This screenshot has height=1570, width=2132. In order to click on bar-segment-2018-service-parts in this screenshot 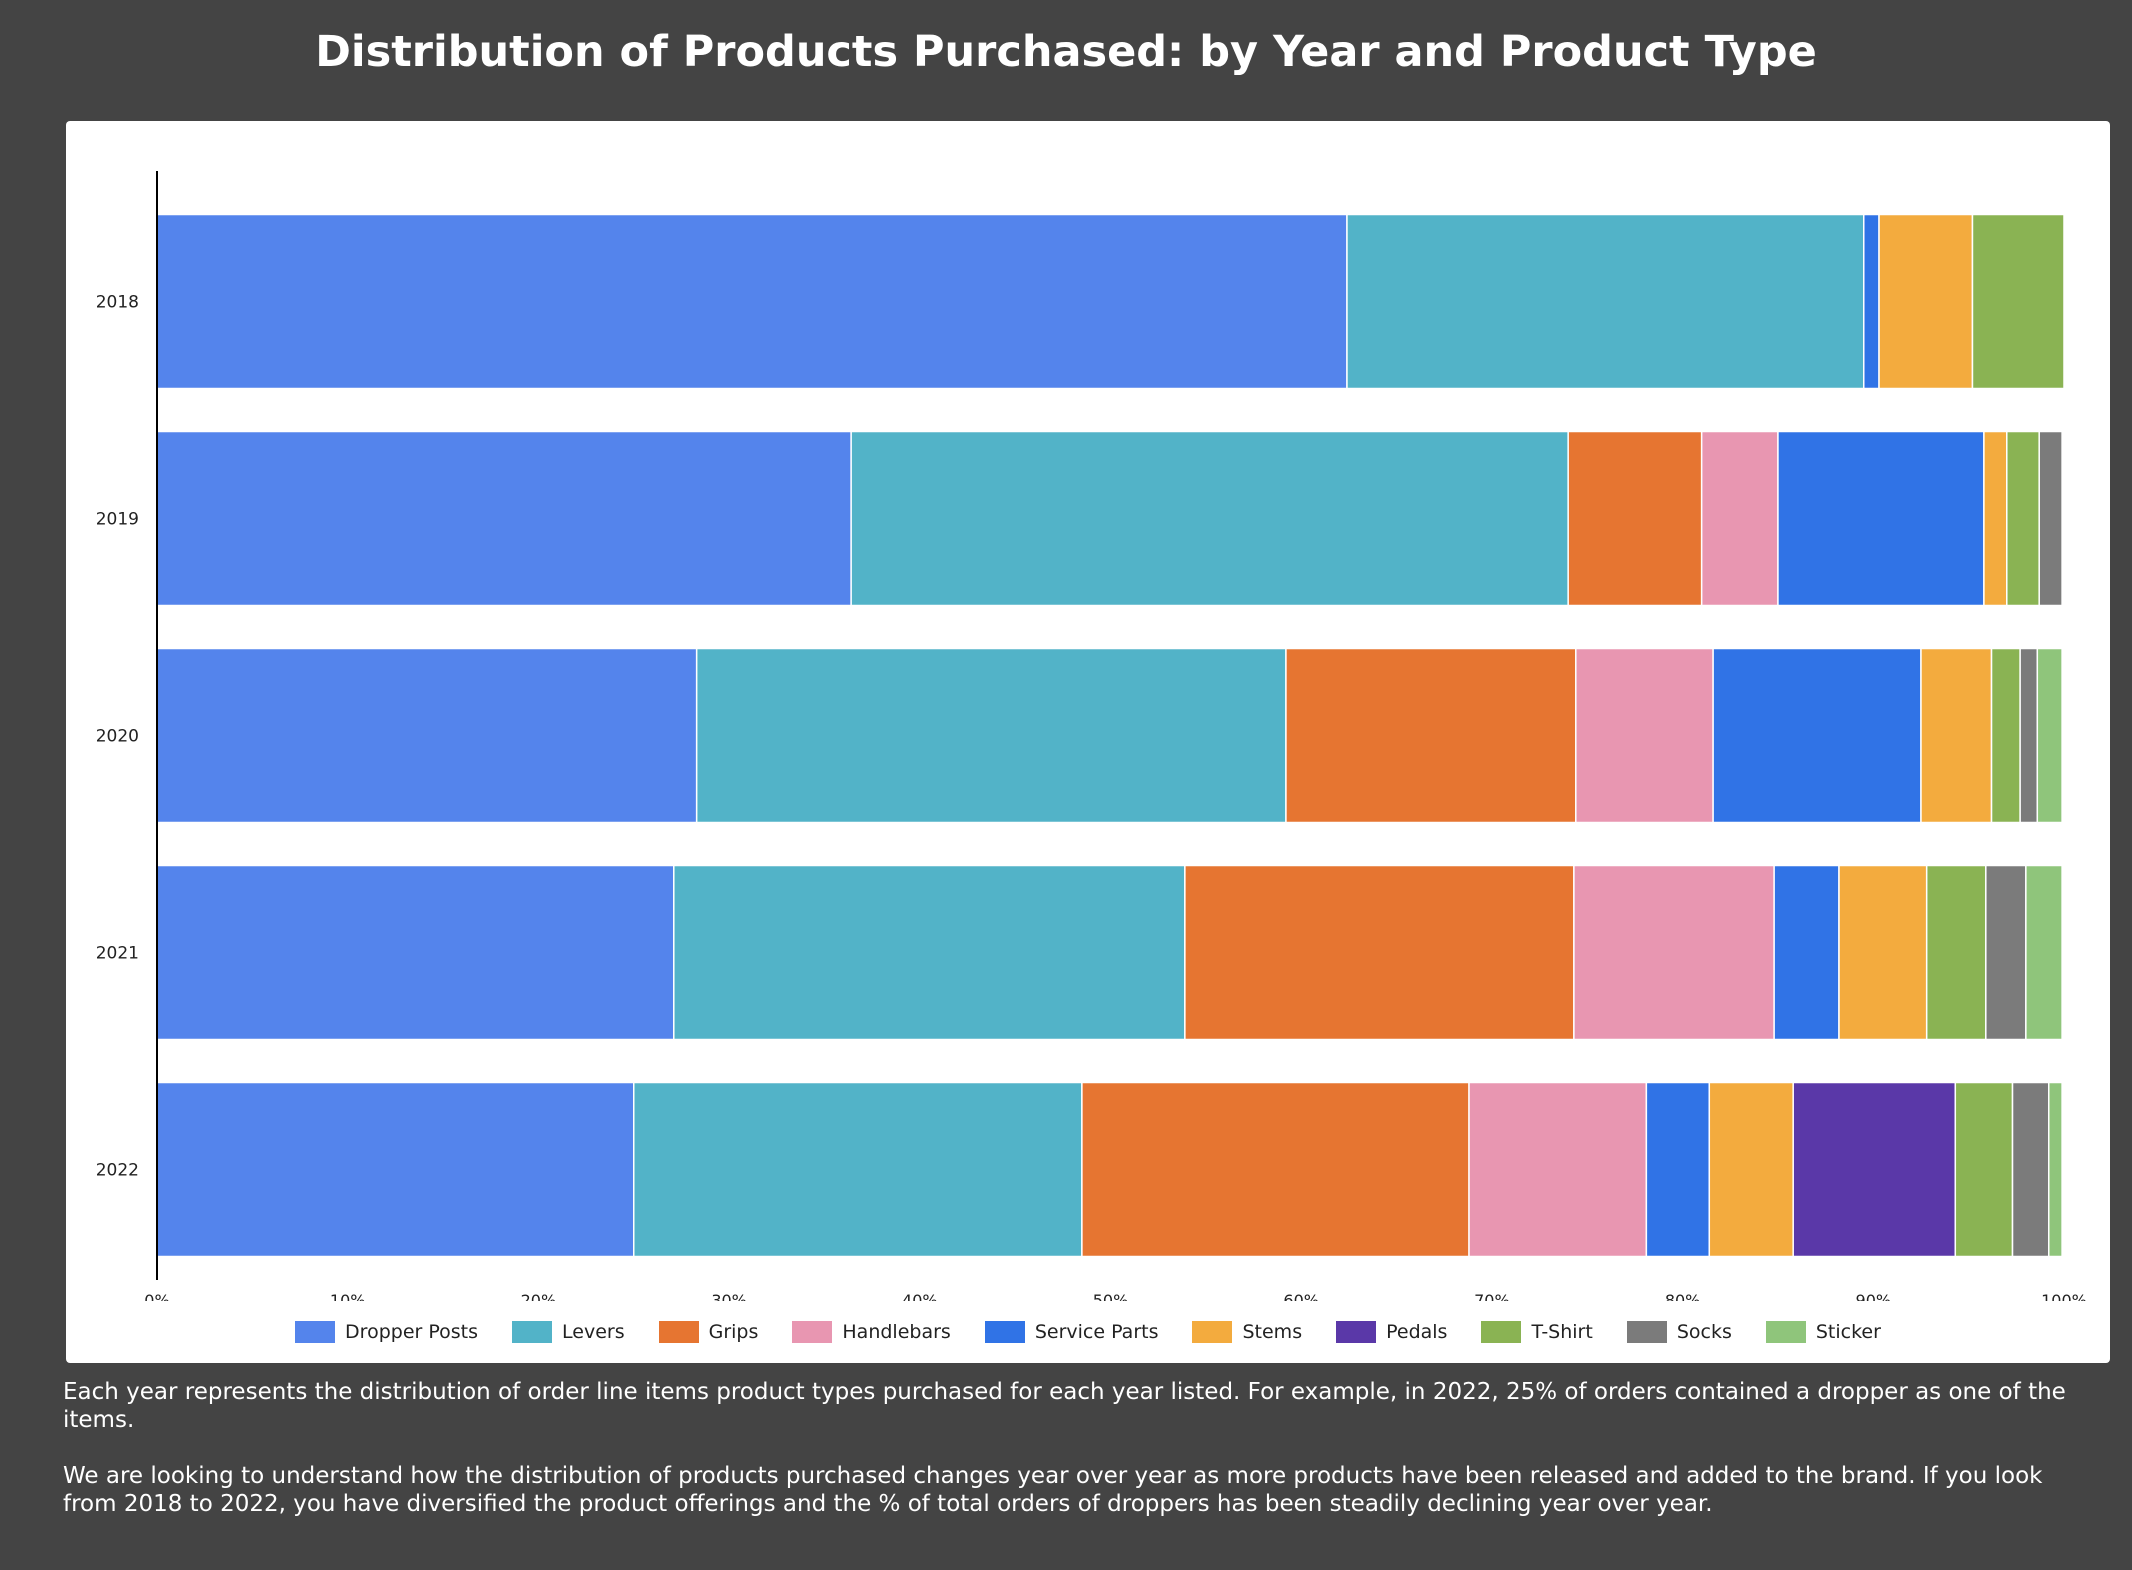, I will do `click(1871, 301)`.